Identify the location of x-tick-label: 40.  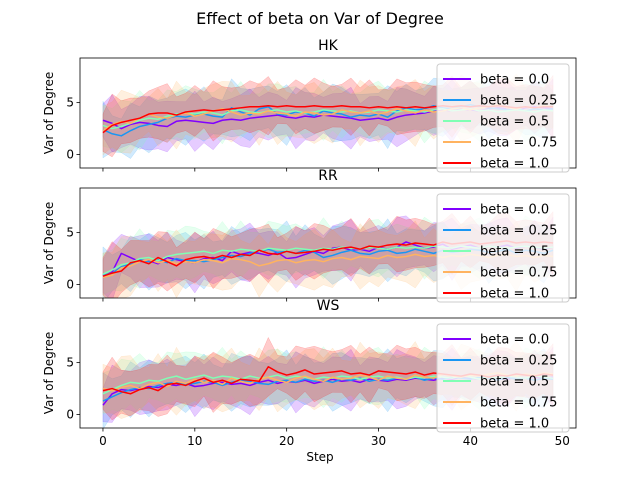
(470, 441).